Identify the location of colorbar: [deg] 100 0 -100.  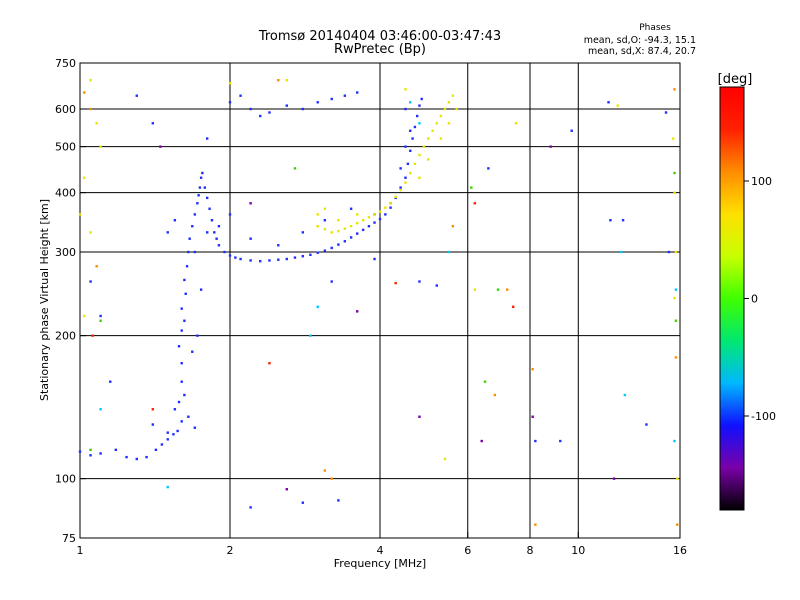
(747, 291).